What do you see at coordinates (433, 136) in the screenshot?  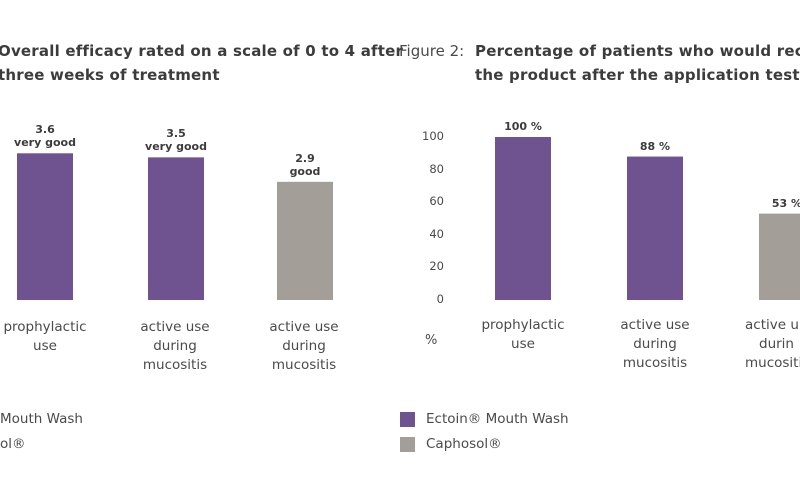 I see `y-tick-label: 100` at bounding box center [433, 136].